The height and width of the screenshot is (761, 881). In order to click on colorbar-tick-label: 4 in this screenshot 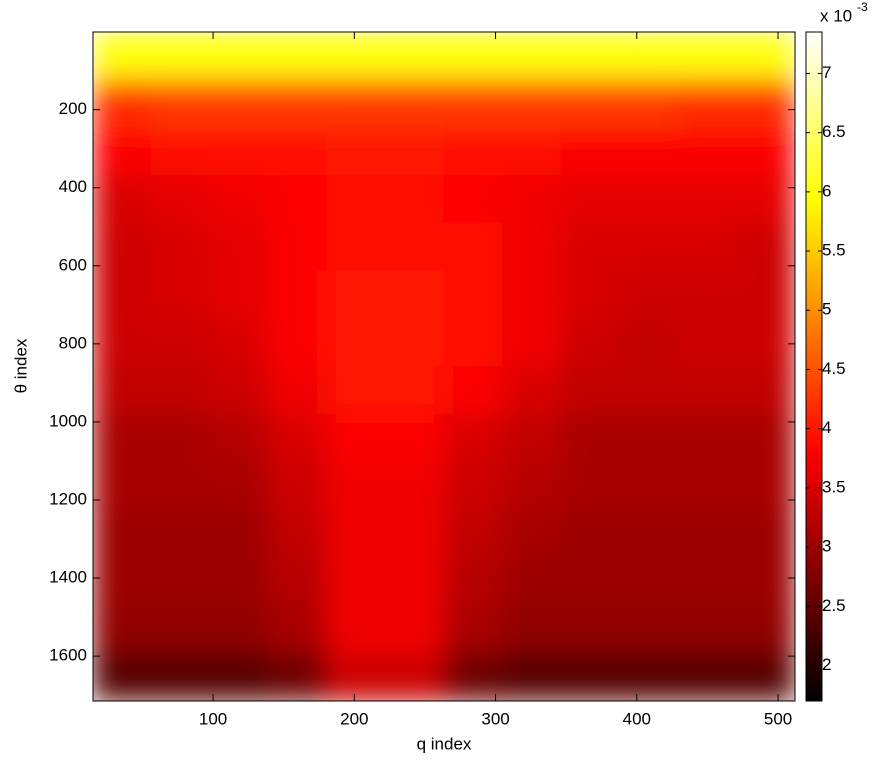, I will do `click(826, 427)`.